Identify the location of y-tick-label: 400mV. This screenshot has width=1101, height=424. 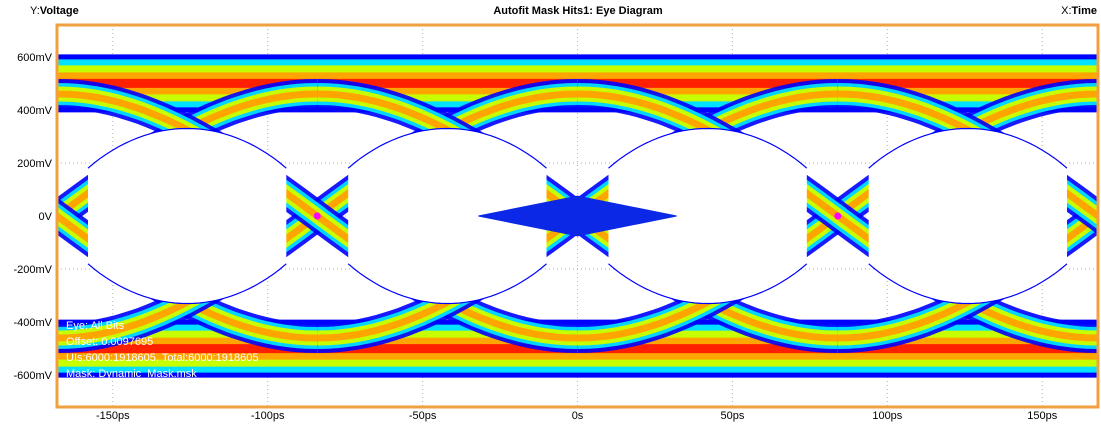
(35, 111).